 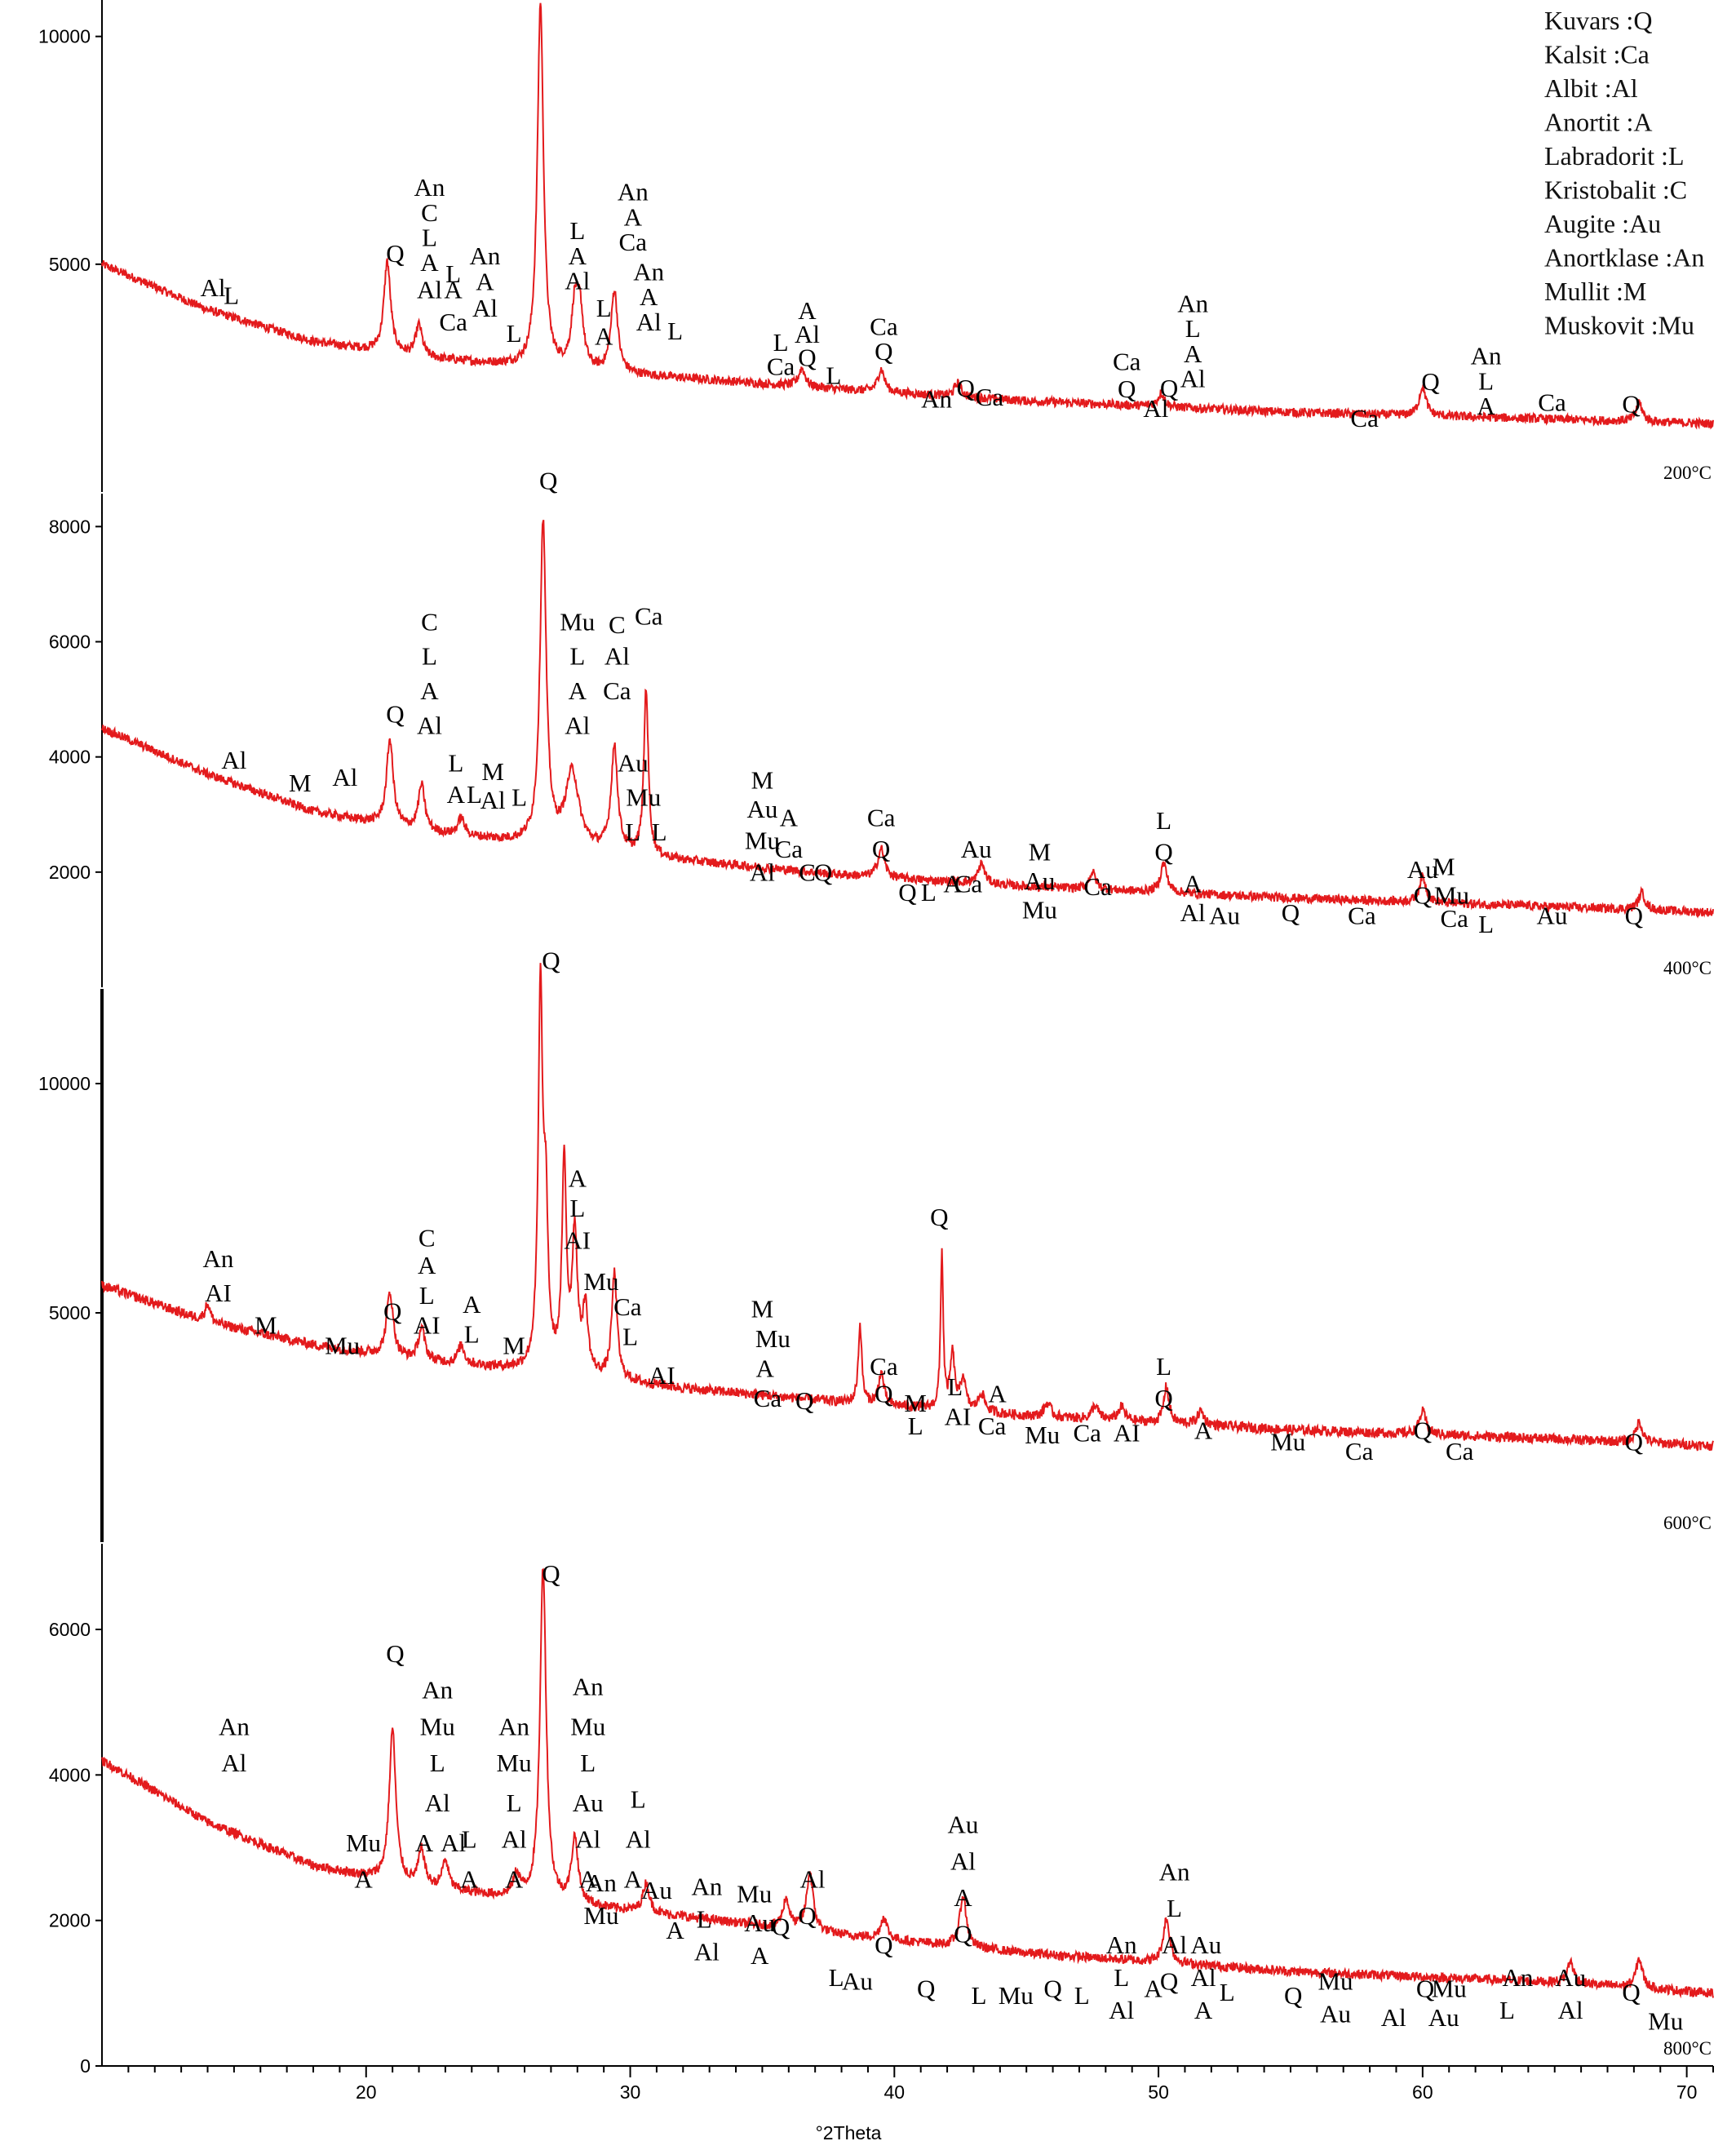 What do you see at coordinates (1595, 291) in the screenshot?
I see `legend-entry: Mullit :M` at bounding box center [1595, 291].